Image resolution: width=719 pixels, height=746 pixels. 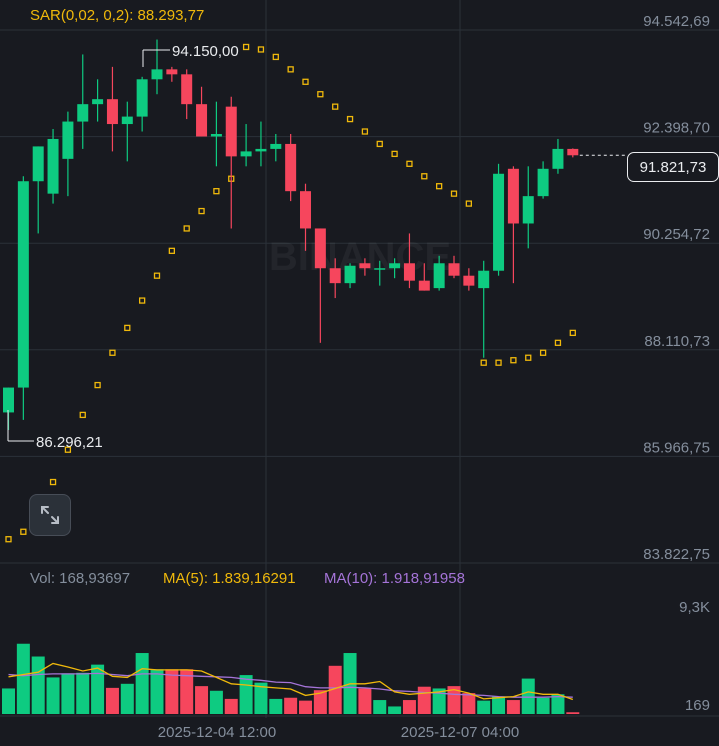 What do you see at coordinates (694, 607) in the screenshot?
I see `volume-tick-label: 9,3K` at bounding box center [694, 607].